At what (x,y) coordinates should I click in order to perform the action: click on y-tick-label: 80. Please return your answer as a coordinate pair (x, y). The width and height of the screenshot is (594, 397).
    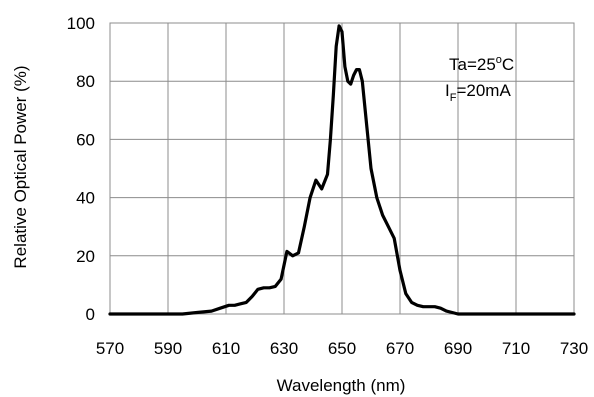
    Looking at the image, I should click on (85, 81).